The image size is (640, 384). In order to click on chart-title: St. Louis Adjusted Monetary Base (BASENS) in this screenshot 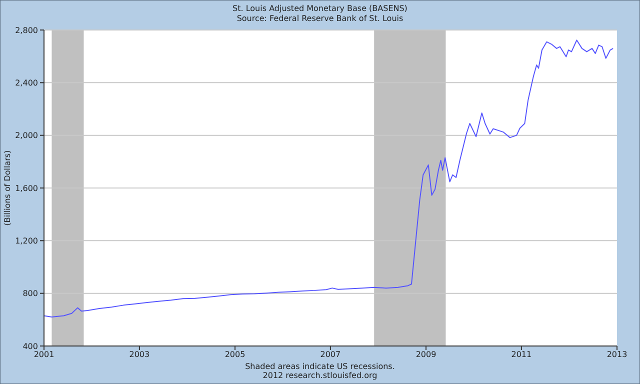, I will do `click(320, 8)`.